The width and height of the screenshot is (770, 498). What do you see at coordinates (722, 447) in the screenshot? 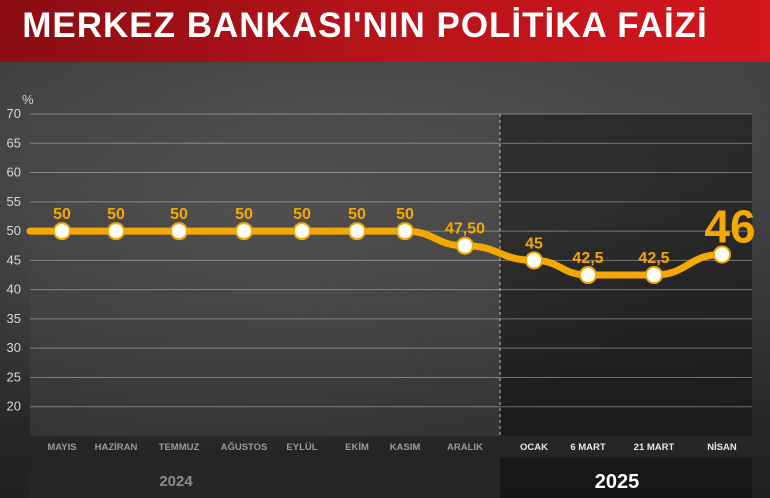
I see `x-tick-label: NİSAN` at bounding box center [722, 447].